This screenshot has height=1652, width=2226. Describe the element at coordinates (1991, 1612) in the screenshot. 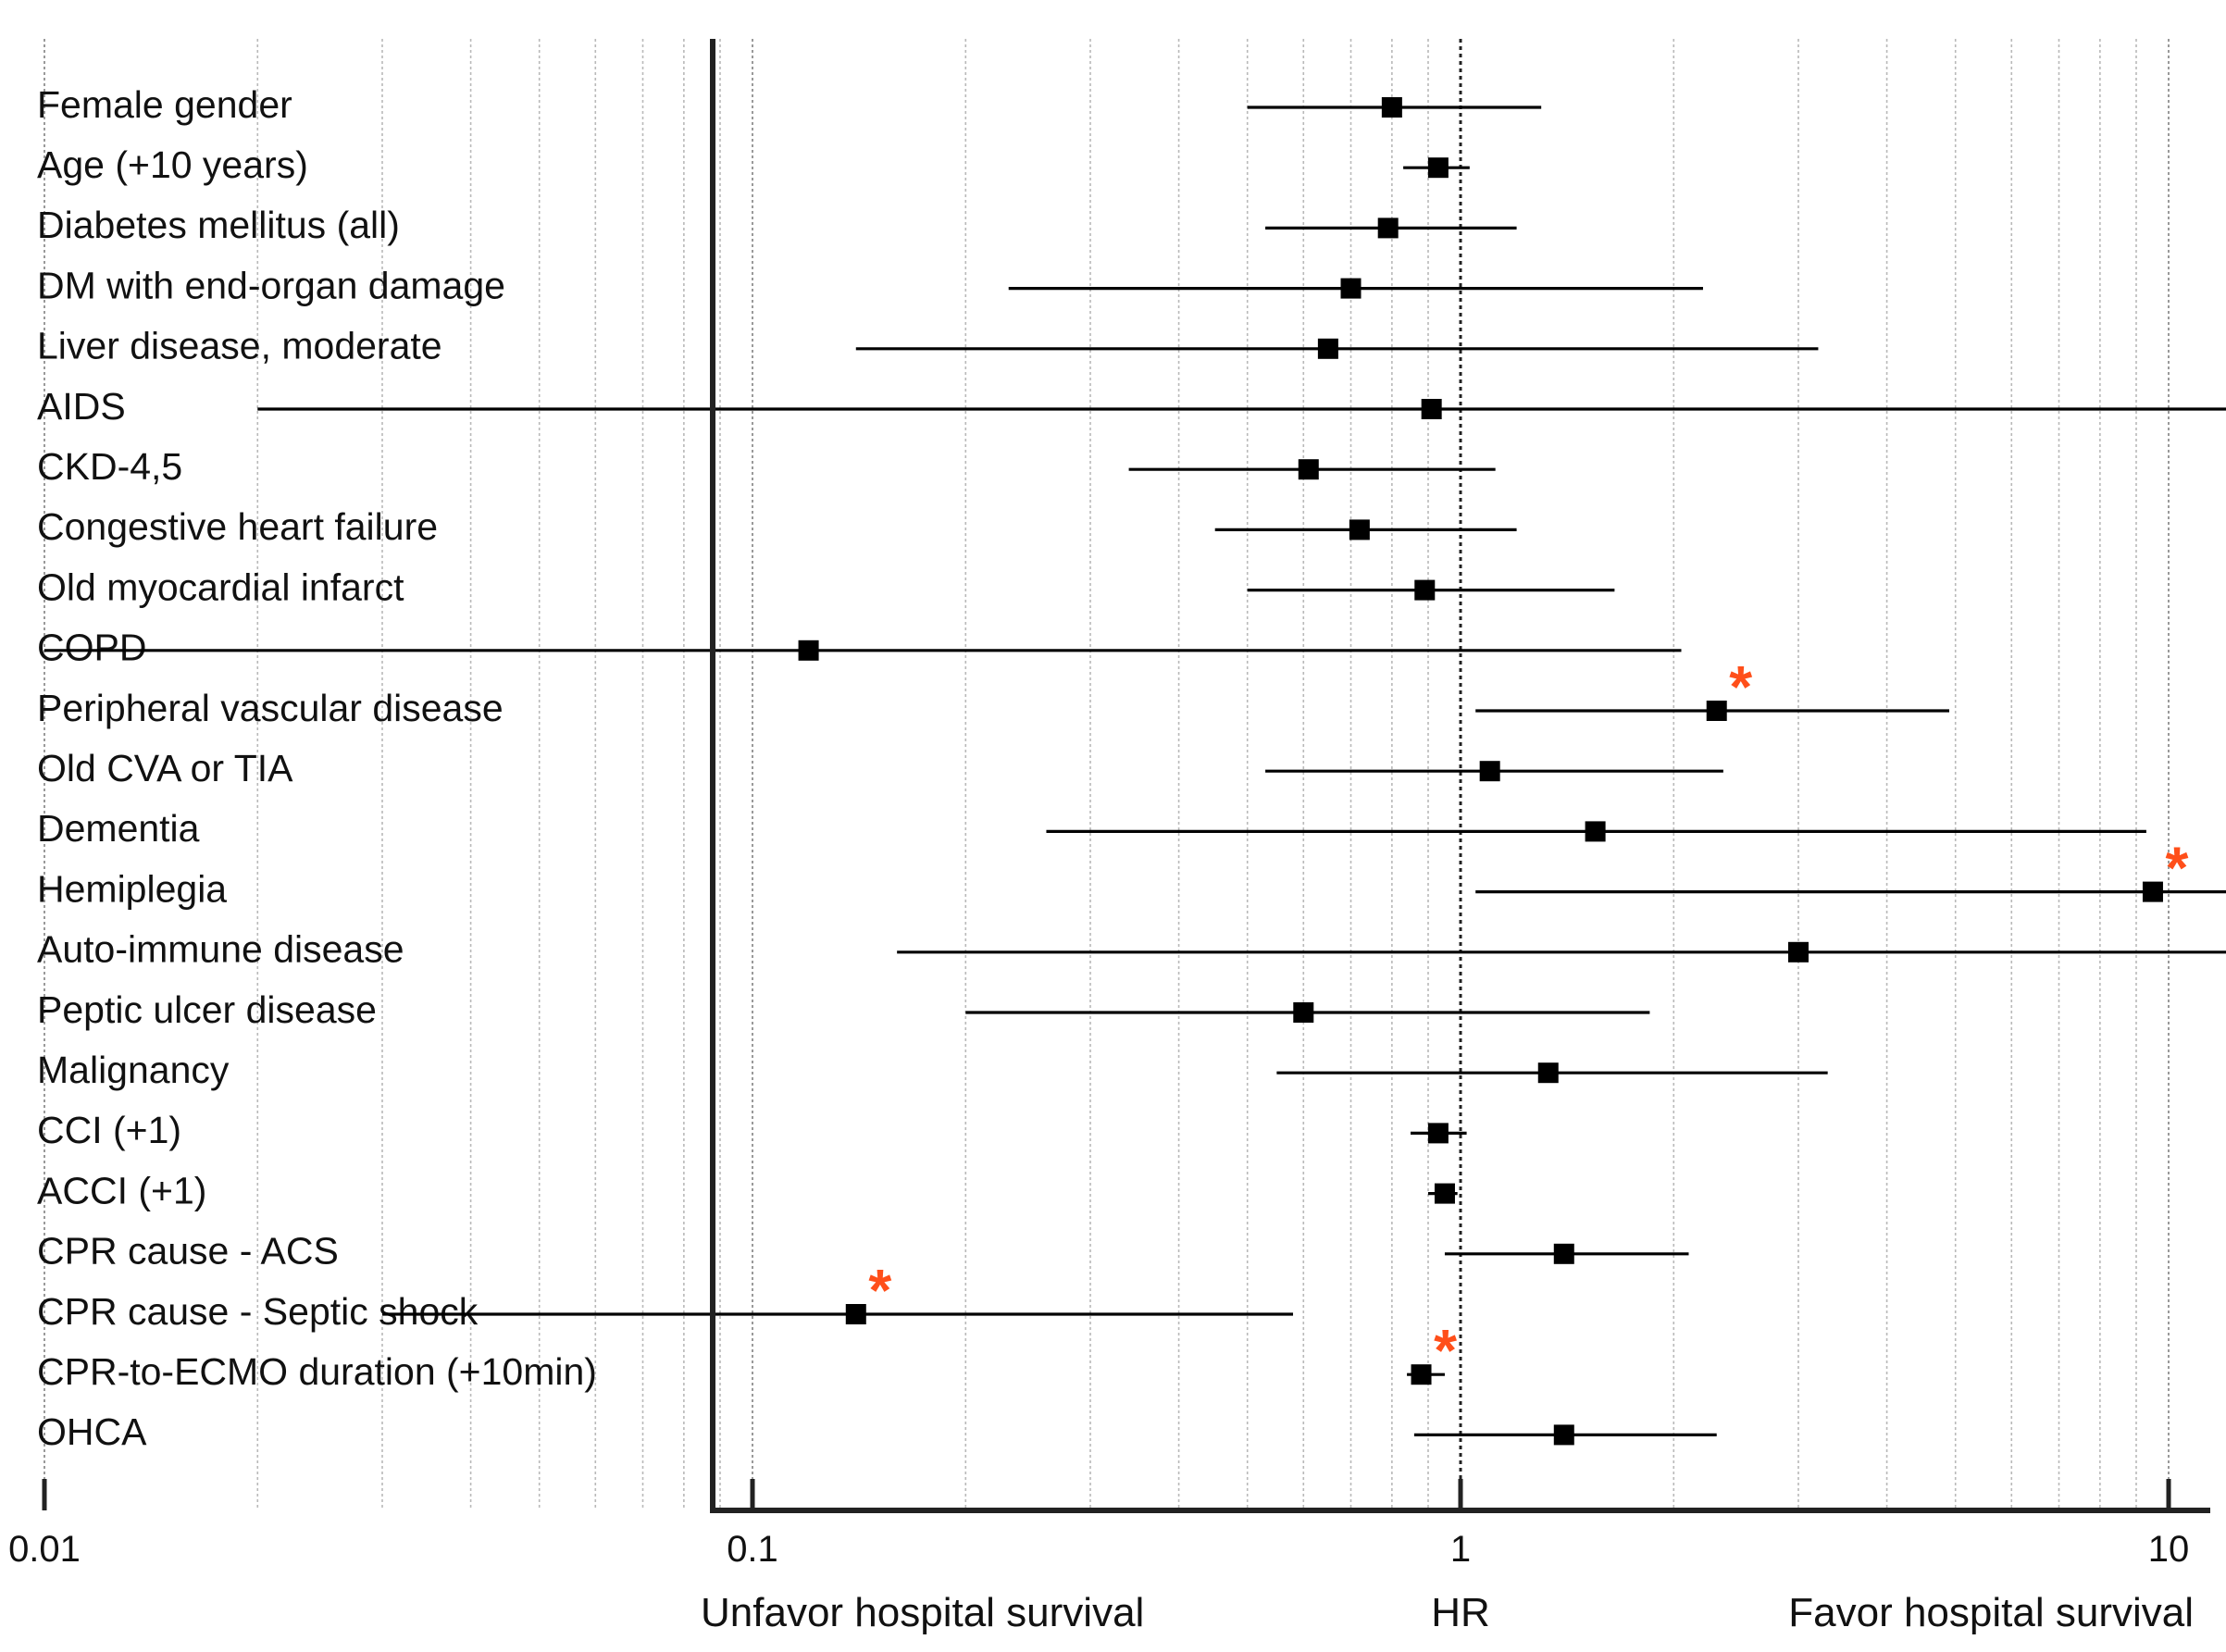

I see `right-caption: Favor hospital survival` at that location.